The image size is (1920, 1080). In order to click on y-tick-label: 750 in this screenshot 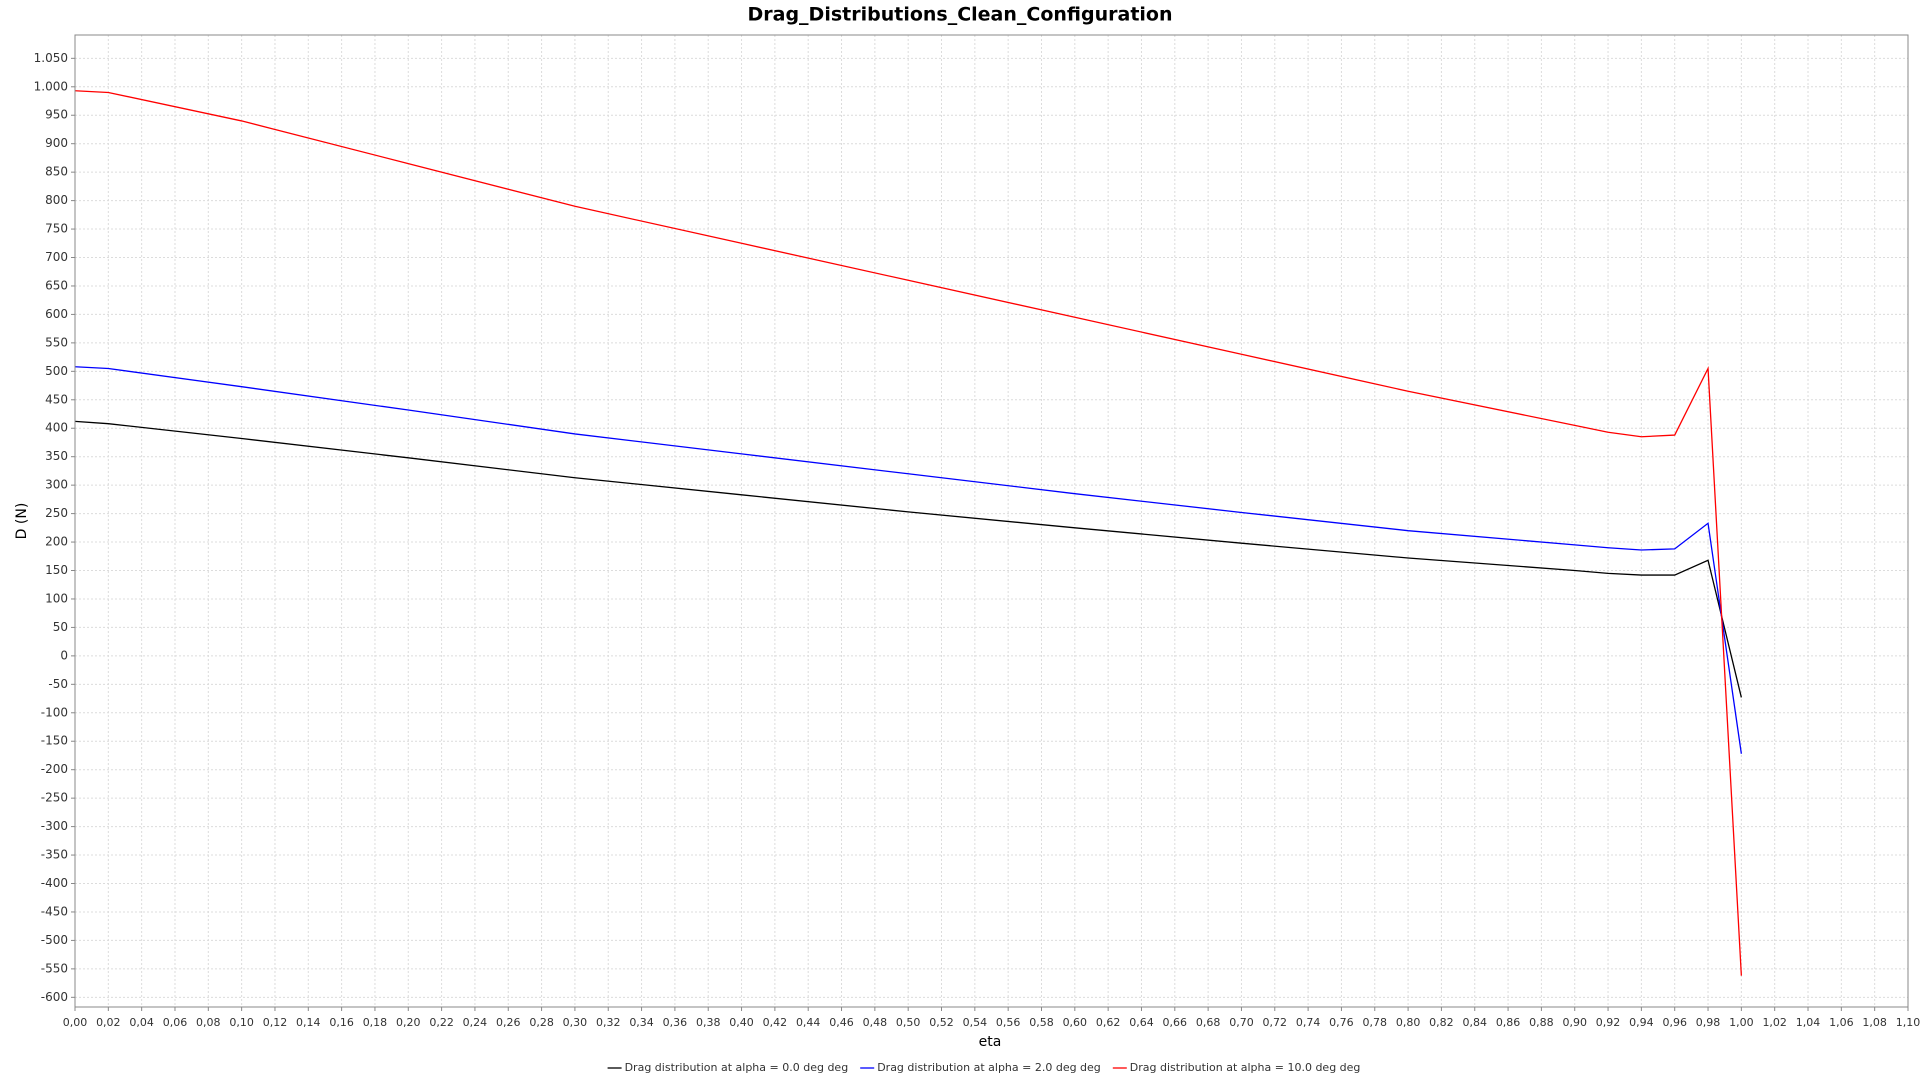, I will do `click(56, 229)`.